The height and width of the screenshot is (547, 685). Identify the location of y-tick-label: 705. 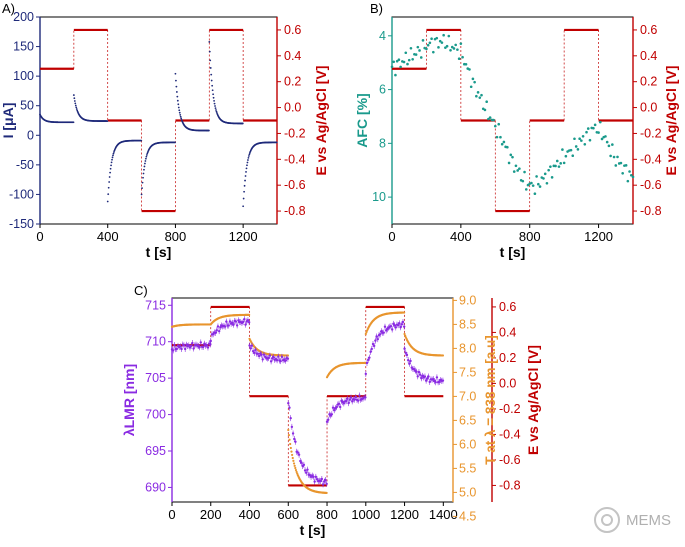
(155, 378).